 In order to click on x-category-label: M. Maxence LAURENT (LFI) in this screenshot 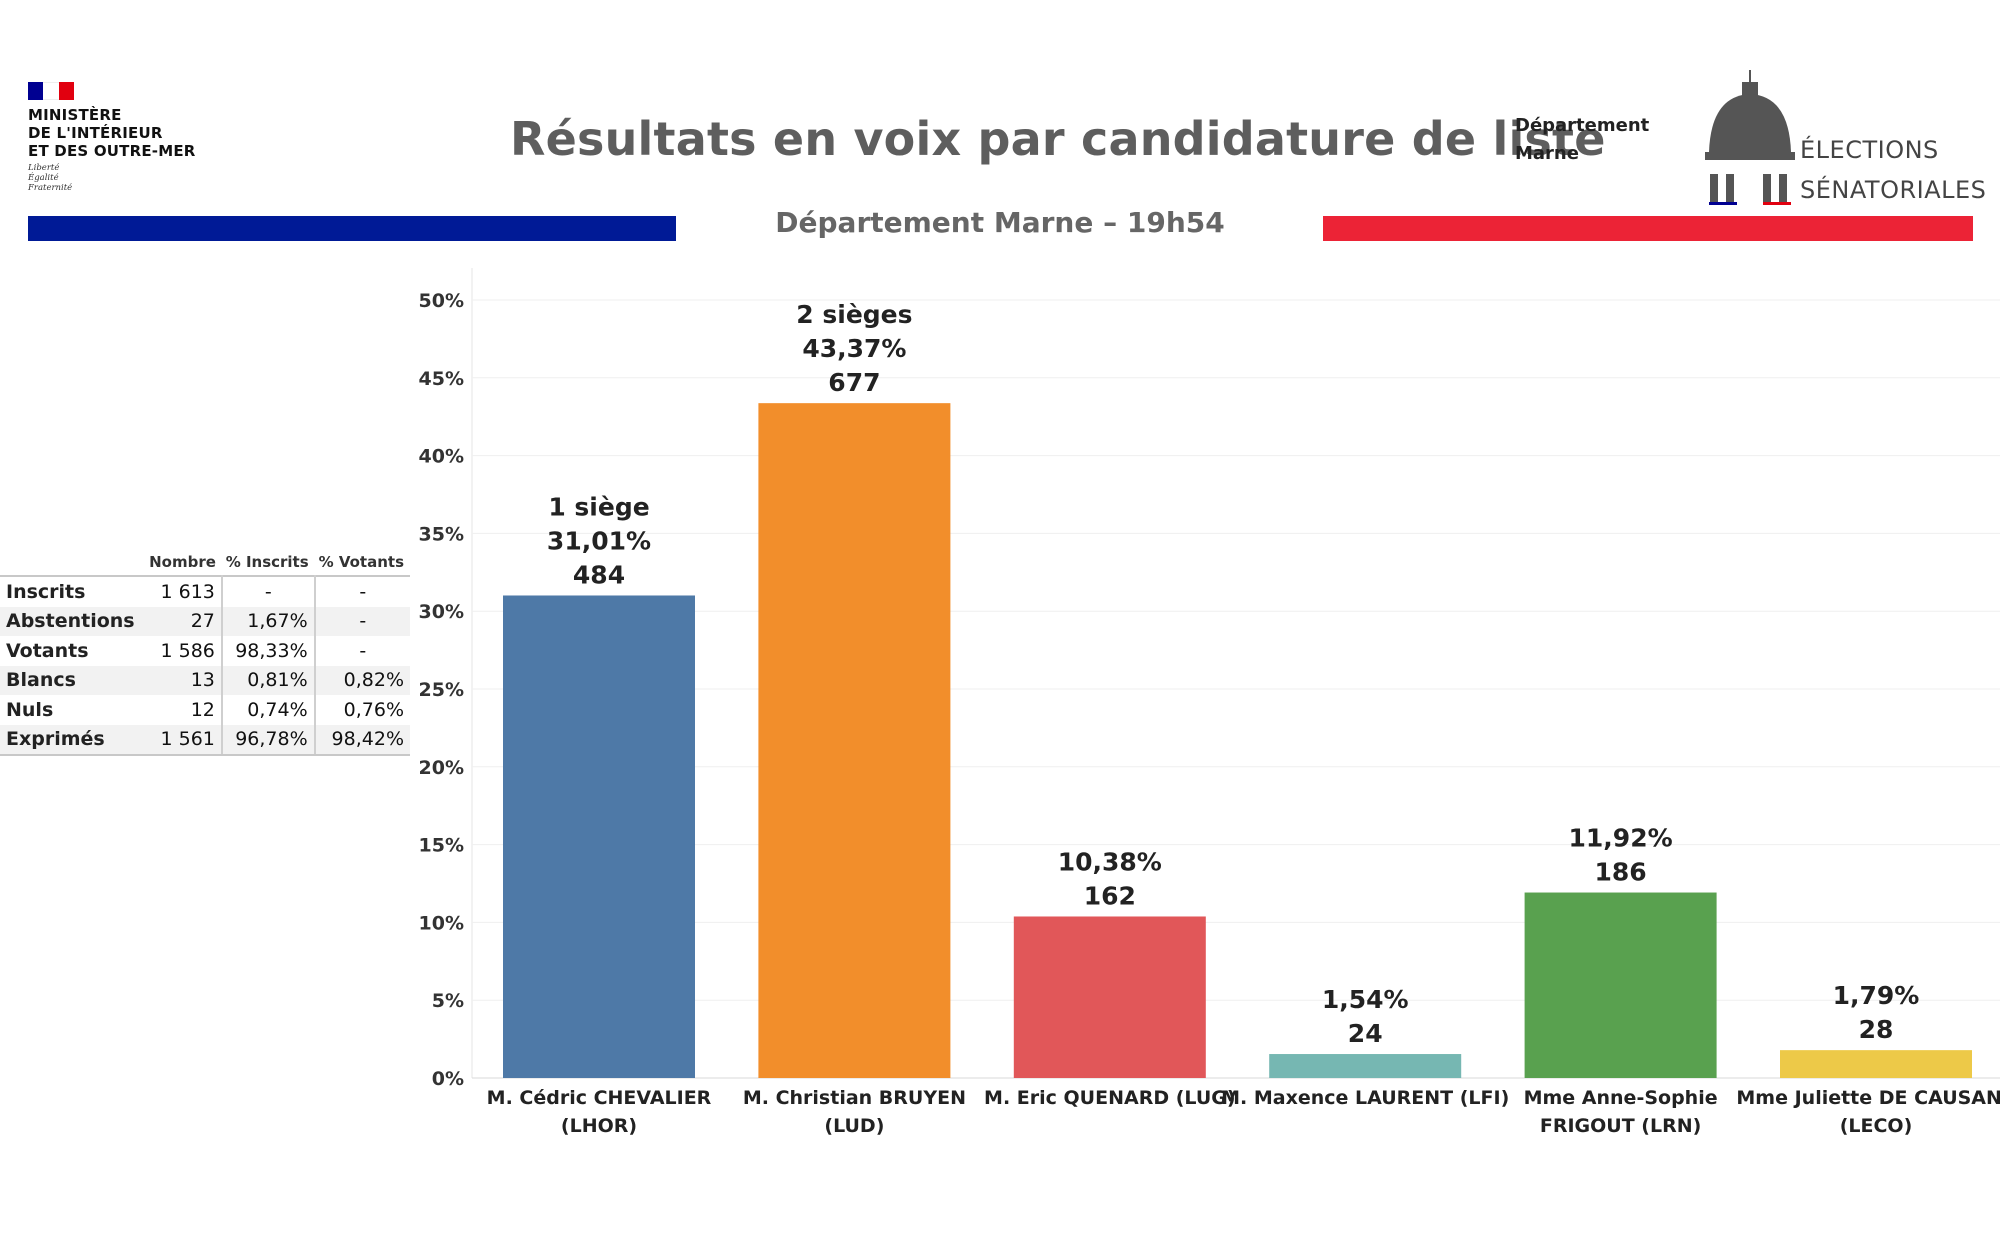, I will do `click(1365, 1098)`.